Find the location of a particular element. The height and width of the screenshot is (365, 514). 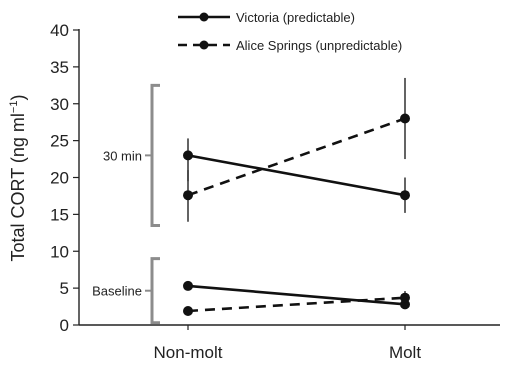

y-tick-label: 25 is located at coordinates (59, 141).